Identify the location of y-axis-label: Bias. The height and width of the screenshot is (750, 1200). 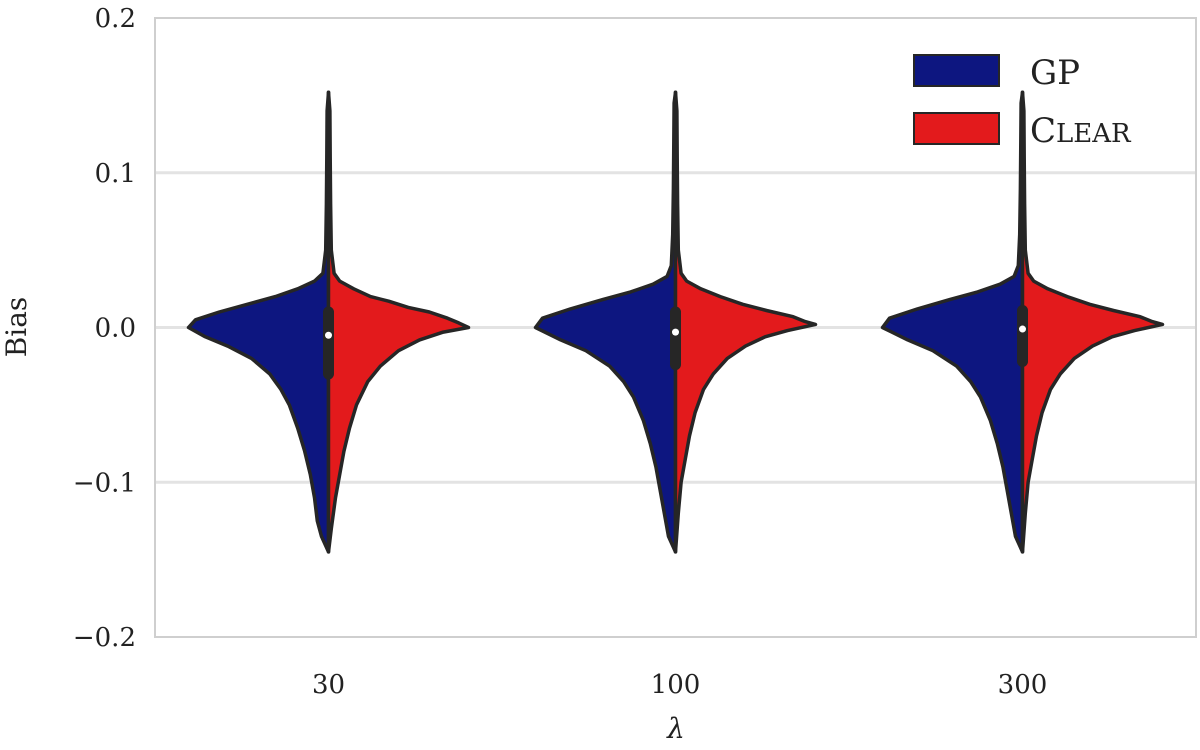
(16, 327).